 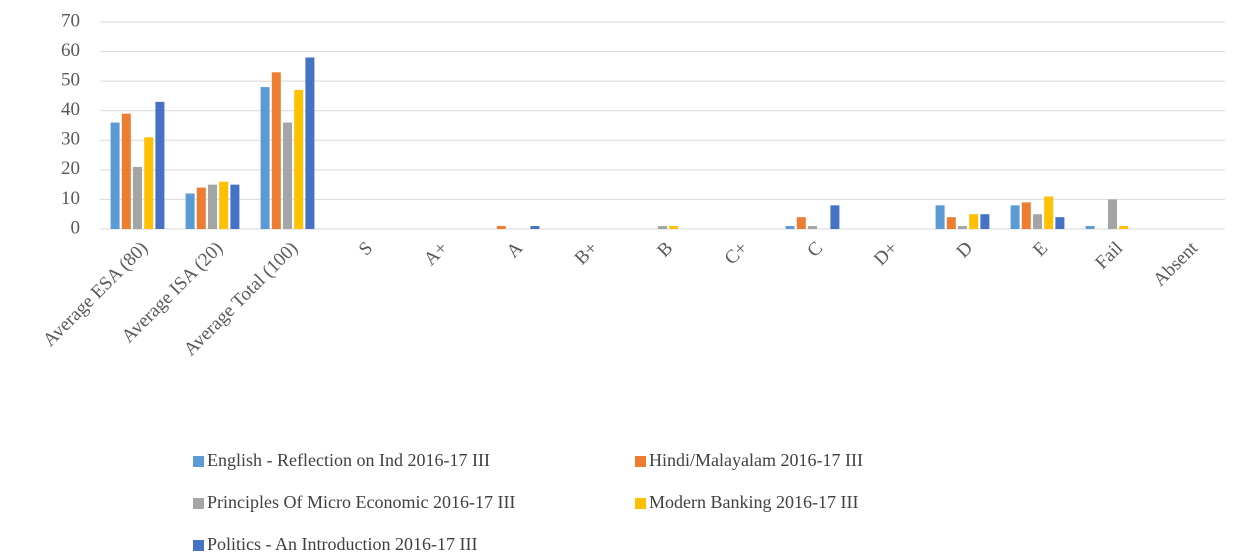 What do you see at coordinates (70, 139) in the screenshot?
I see `y-tick-label: 30` at bounding box center [70, 139].